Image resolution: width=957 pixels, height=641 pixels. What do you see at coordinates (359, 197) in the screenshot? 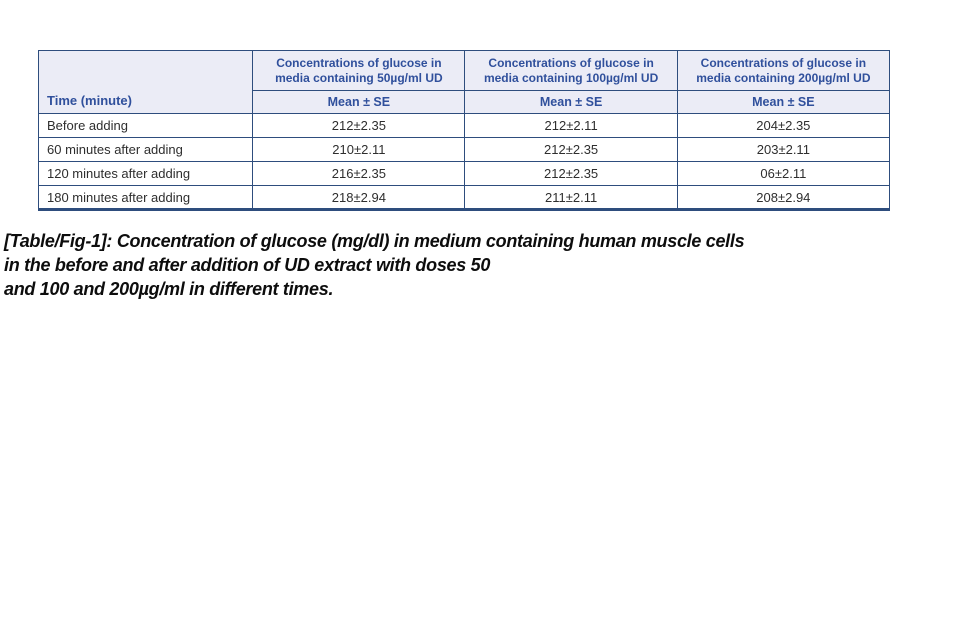
I see `value-cell: 218±2.94` at bounding box center [359, 197].